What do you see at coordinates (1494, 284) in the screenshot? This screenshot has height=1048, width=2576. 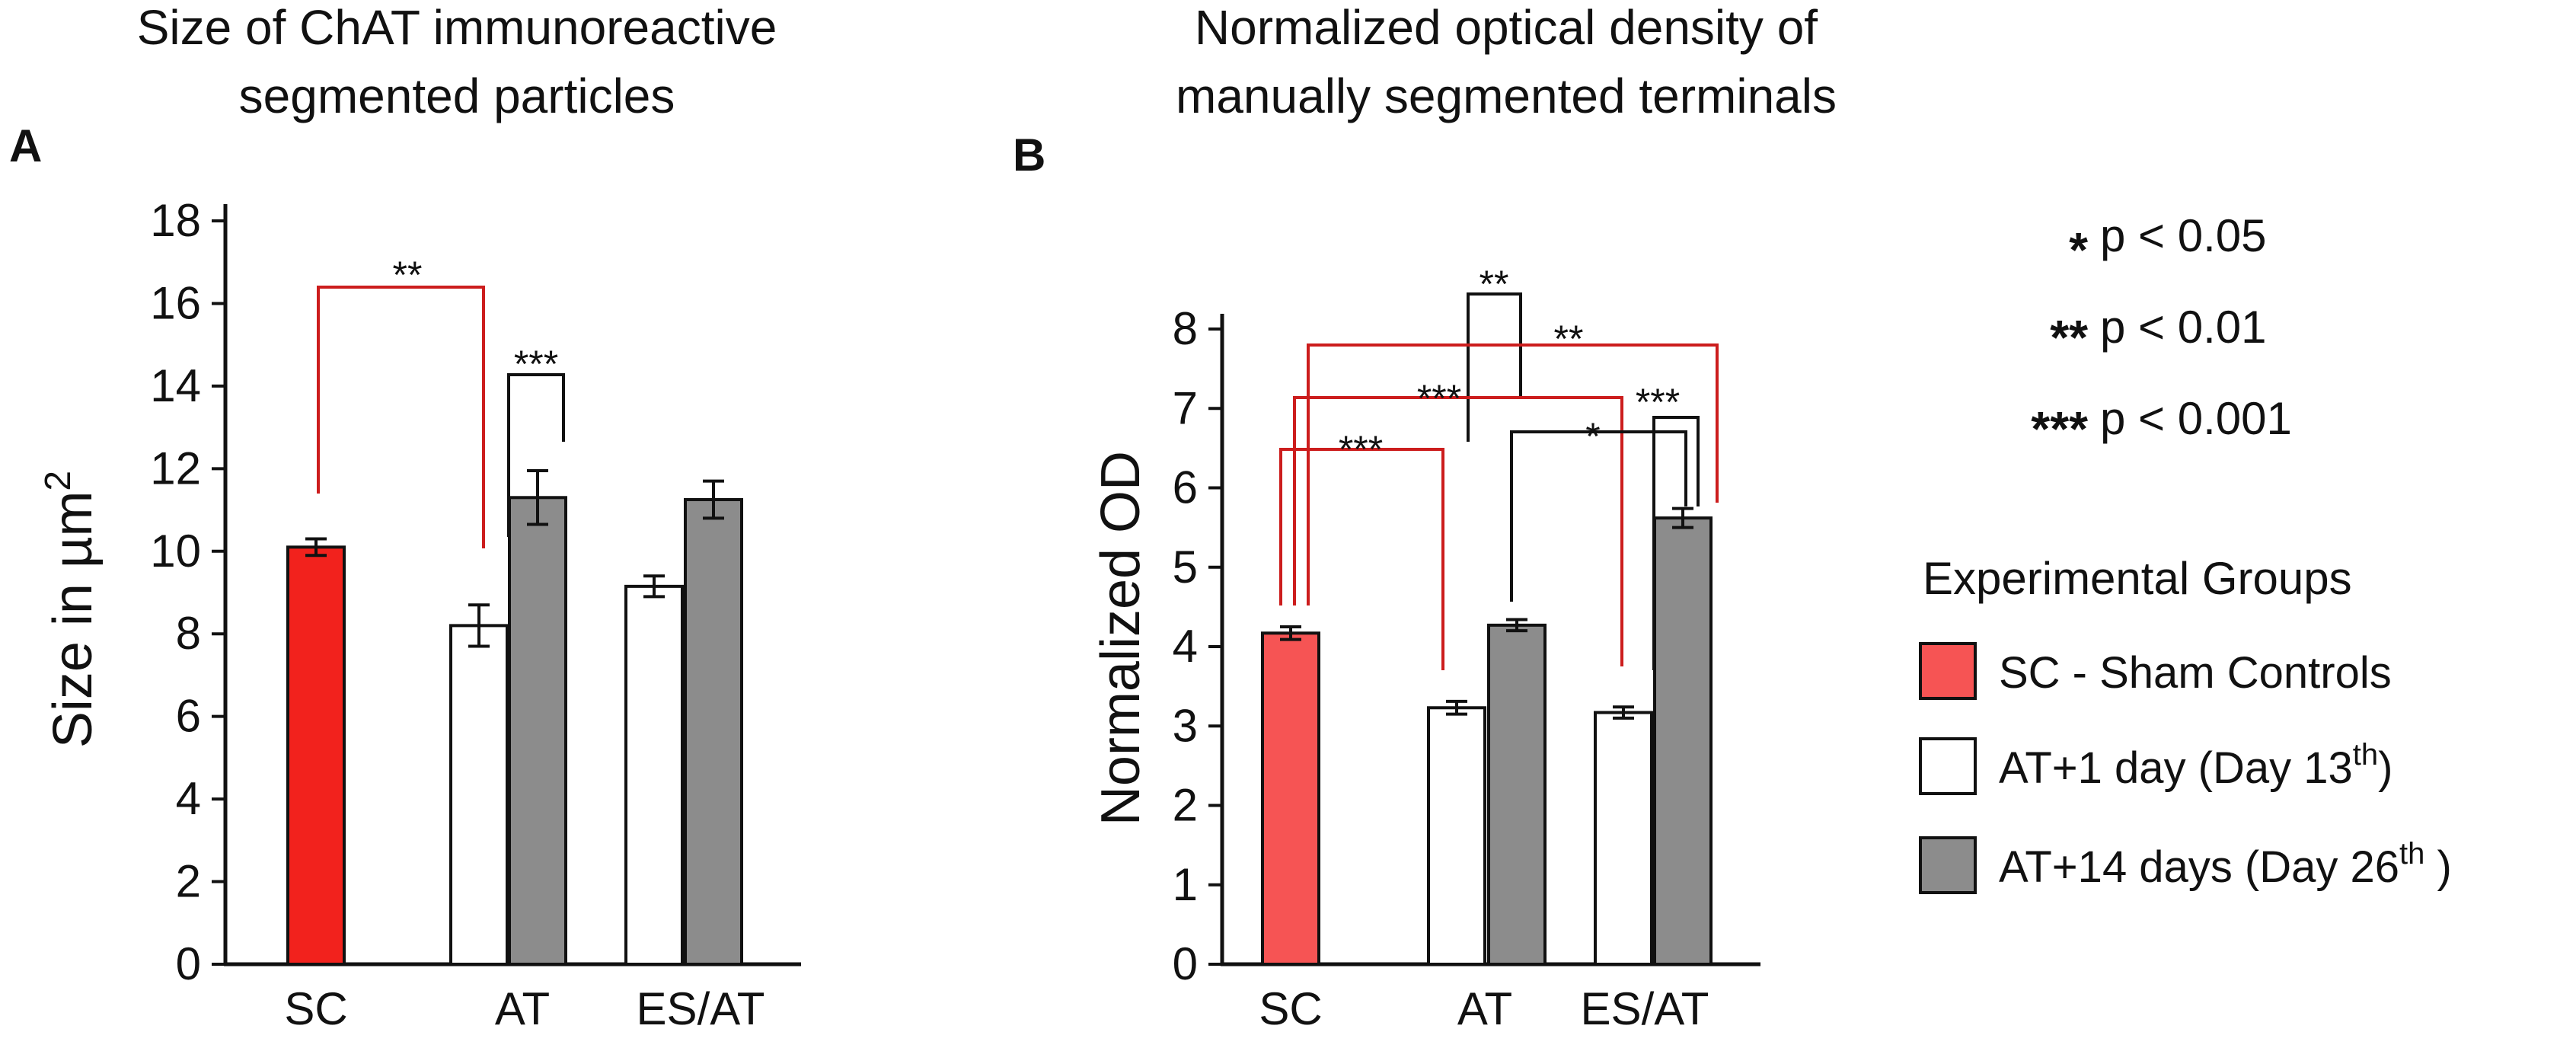 I see `panel-b-sig-label-1: **` at bounding box center [1494, 284].